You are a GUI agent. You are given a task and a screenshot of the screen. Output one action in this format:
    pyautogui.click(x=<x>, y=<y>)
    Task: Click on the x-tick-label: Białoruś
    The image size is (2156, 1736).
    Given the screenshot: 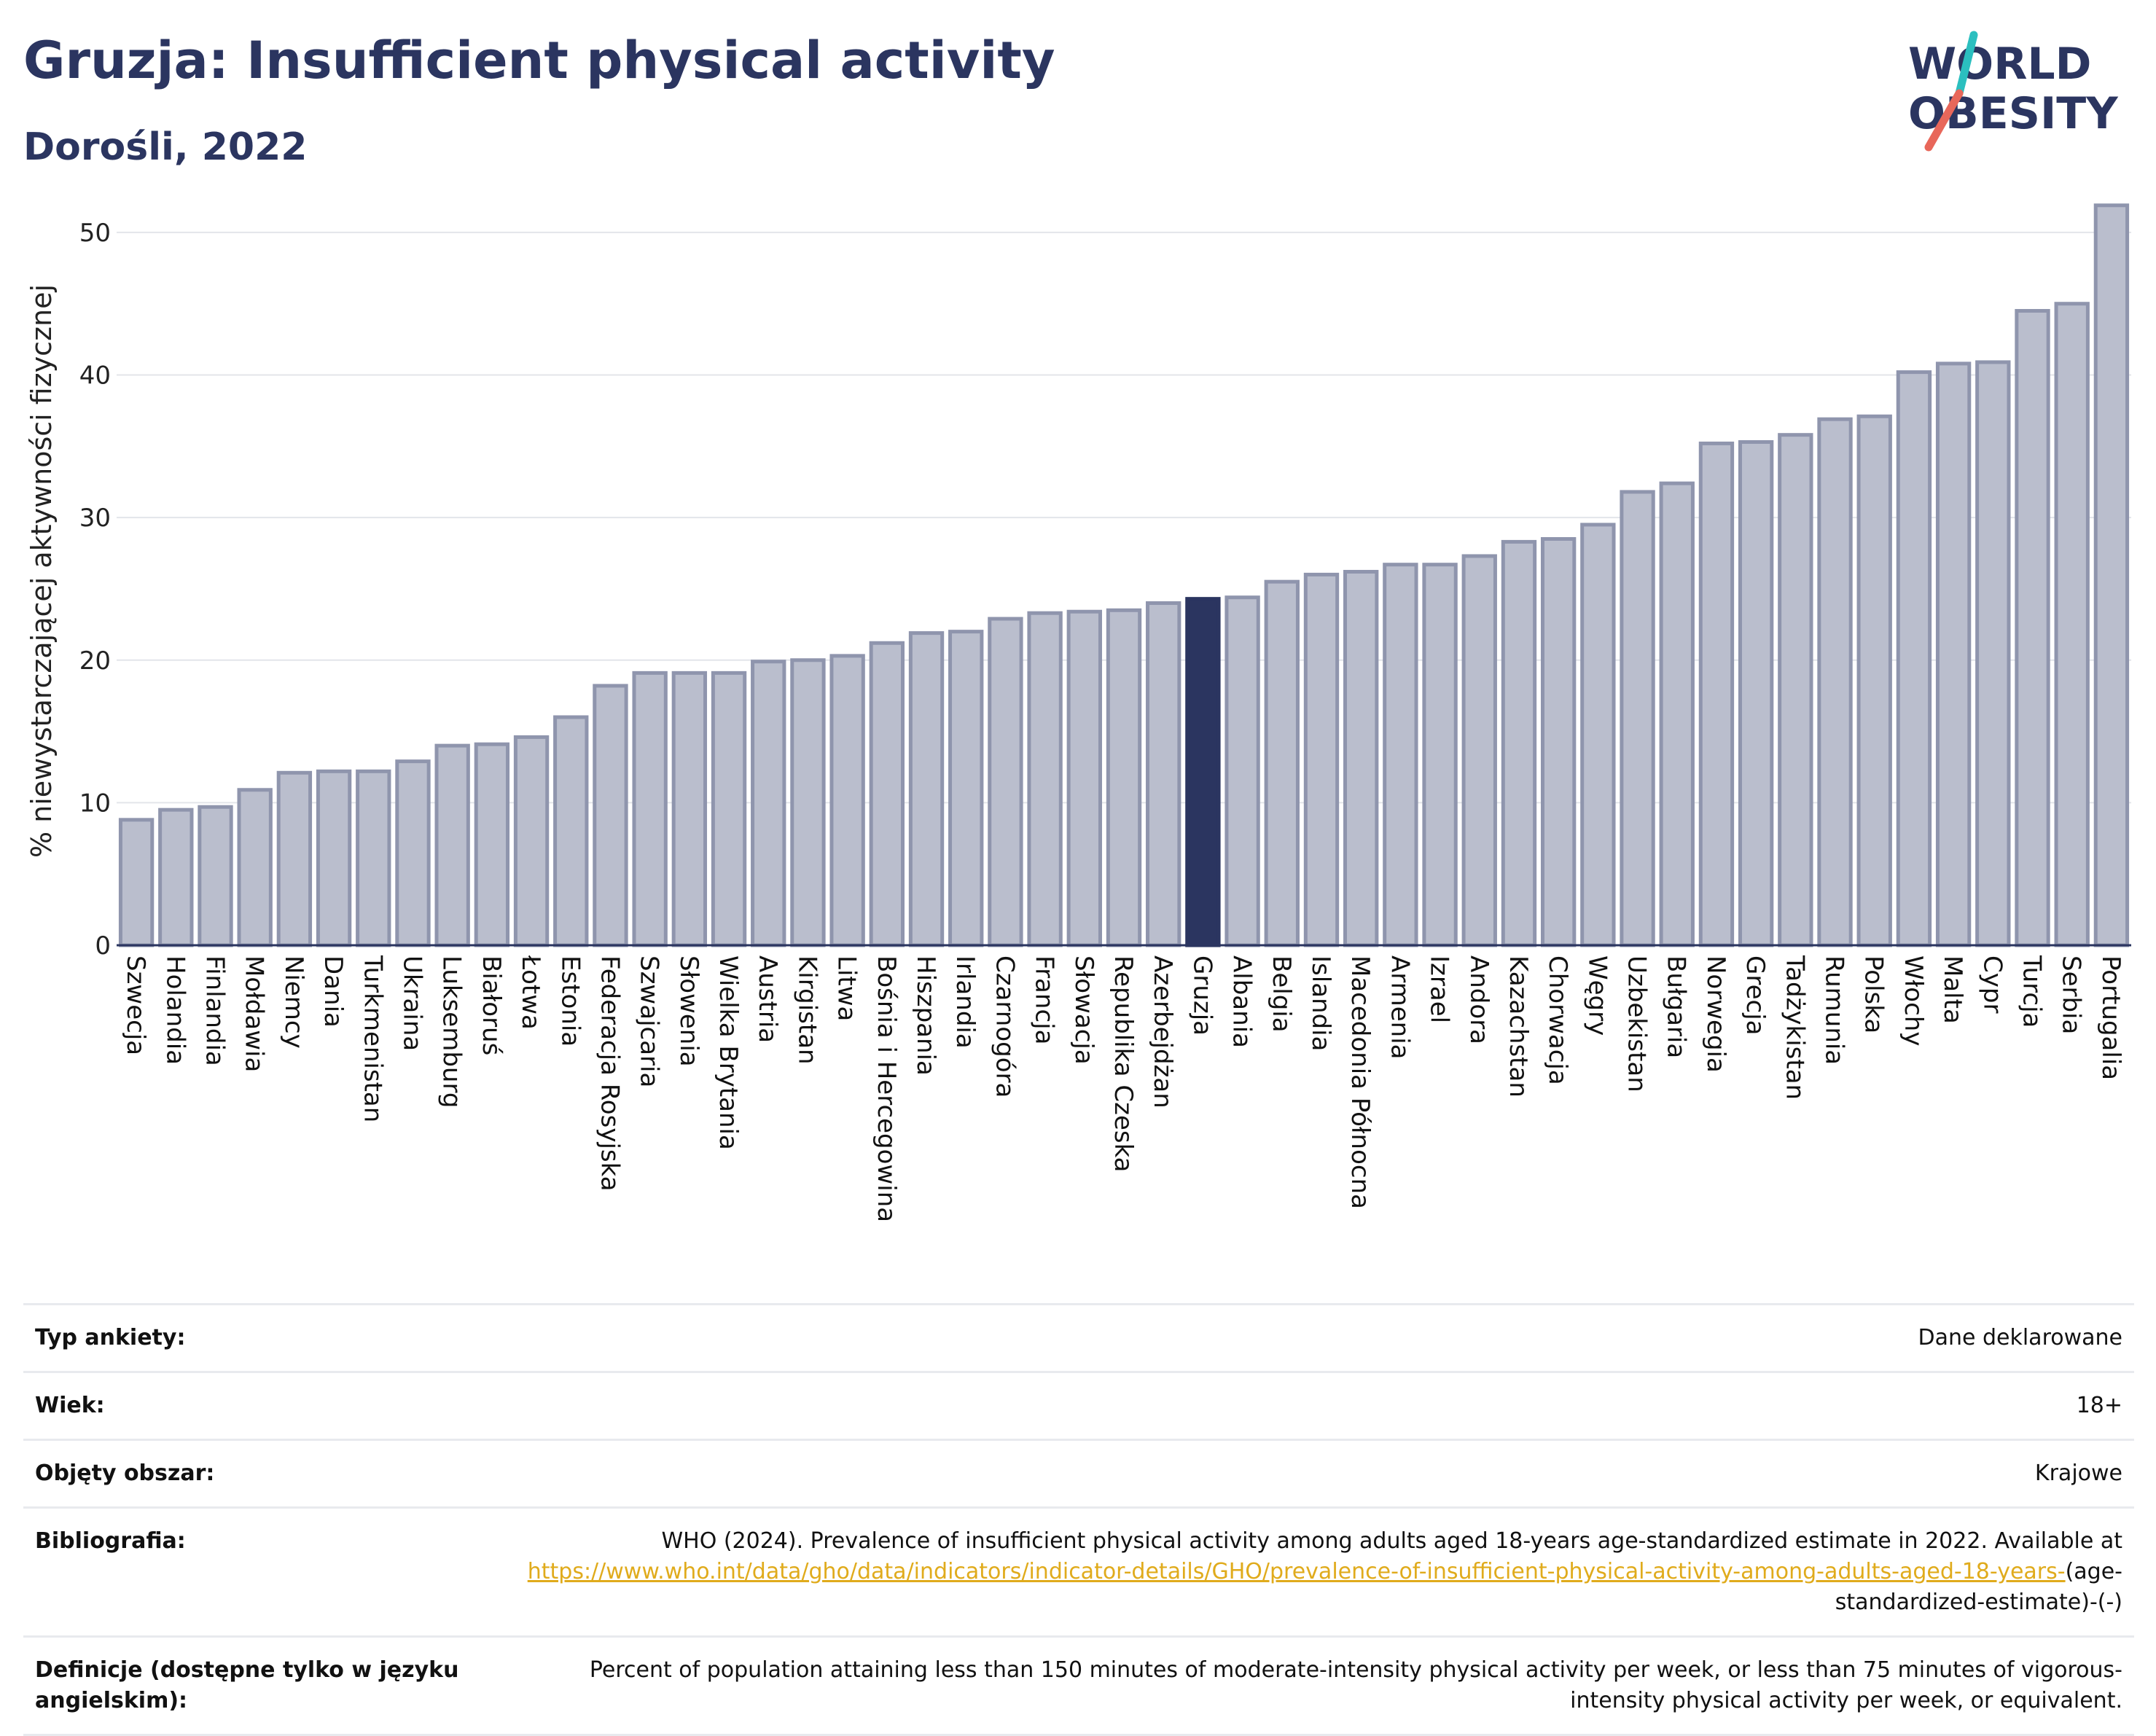 What is the action you would take?
    pyautogui.click(x=492, y=1005)
    